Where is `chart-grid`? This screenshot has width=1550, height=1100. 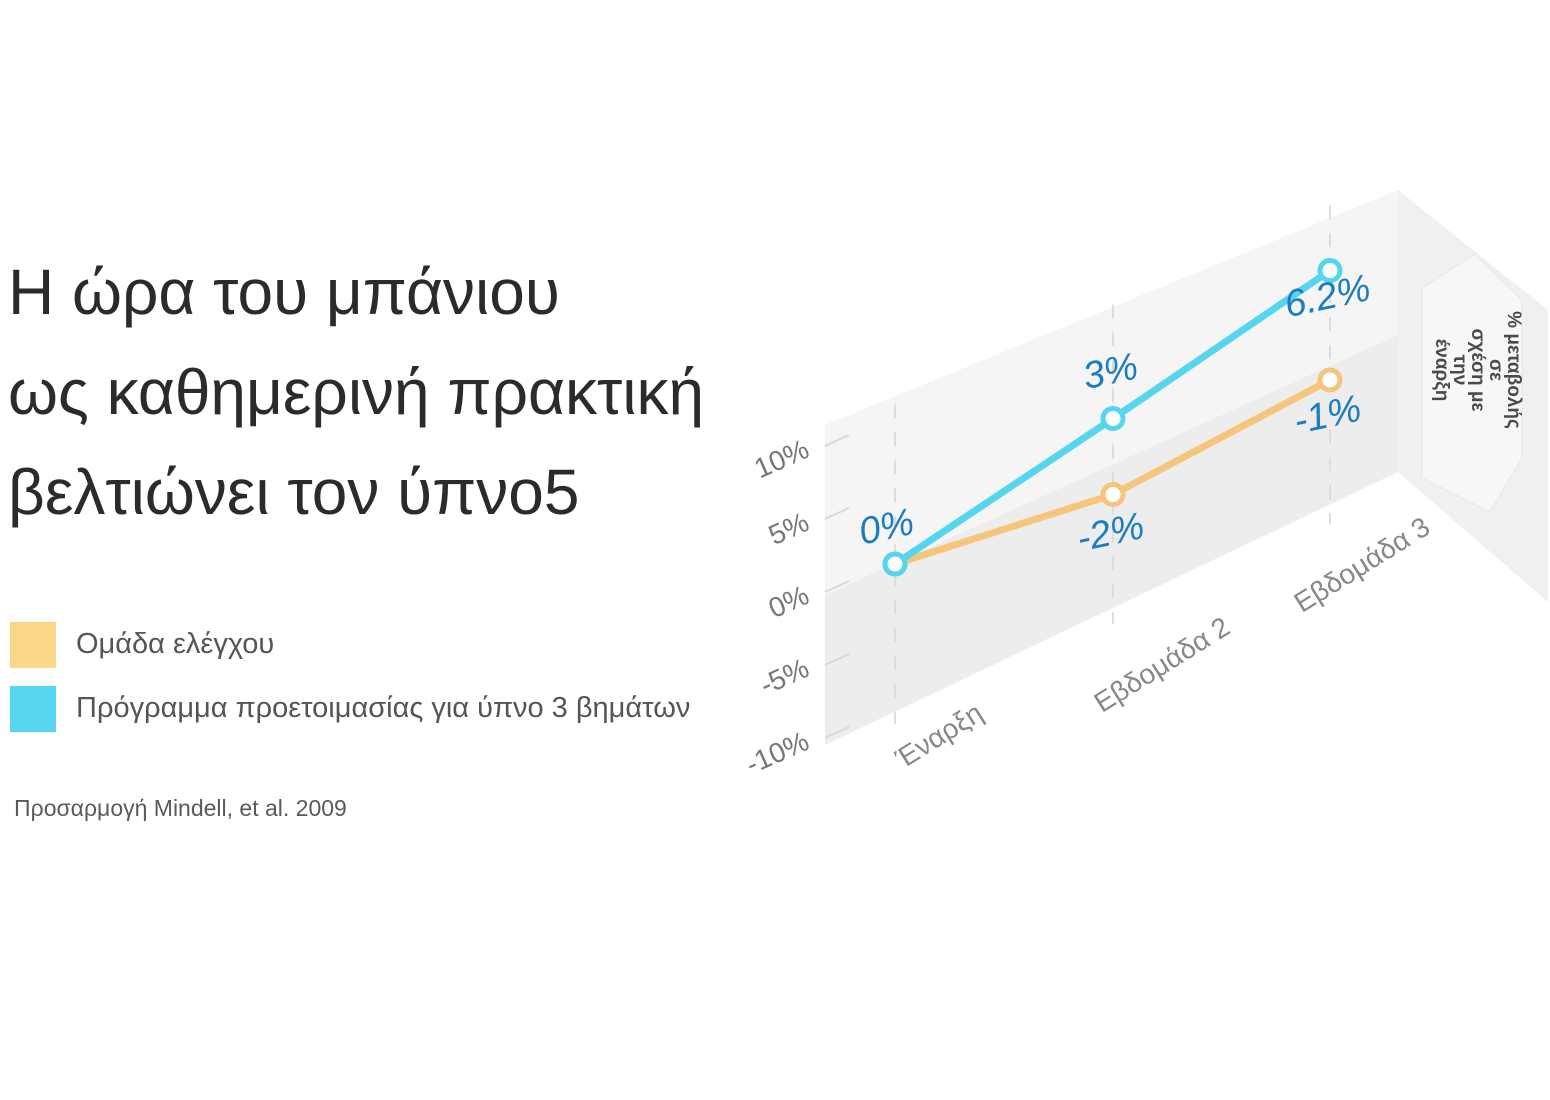
chart-grid is located at coordinates (1112, 464).